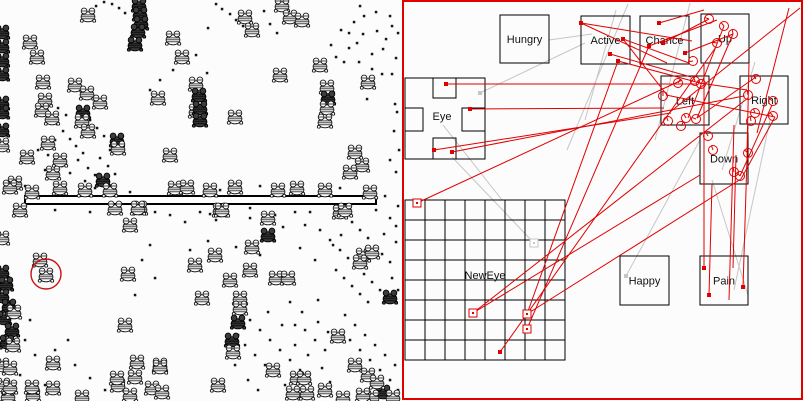 The width and height of the screenshot is (804, 401). I want to click on node-label-happy: Happy, so click(645, 282).